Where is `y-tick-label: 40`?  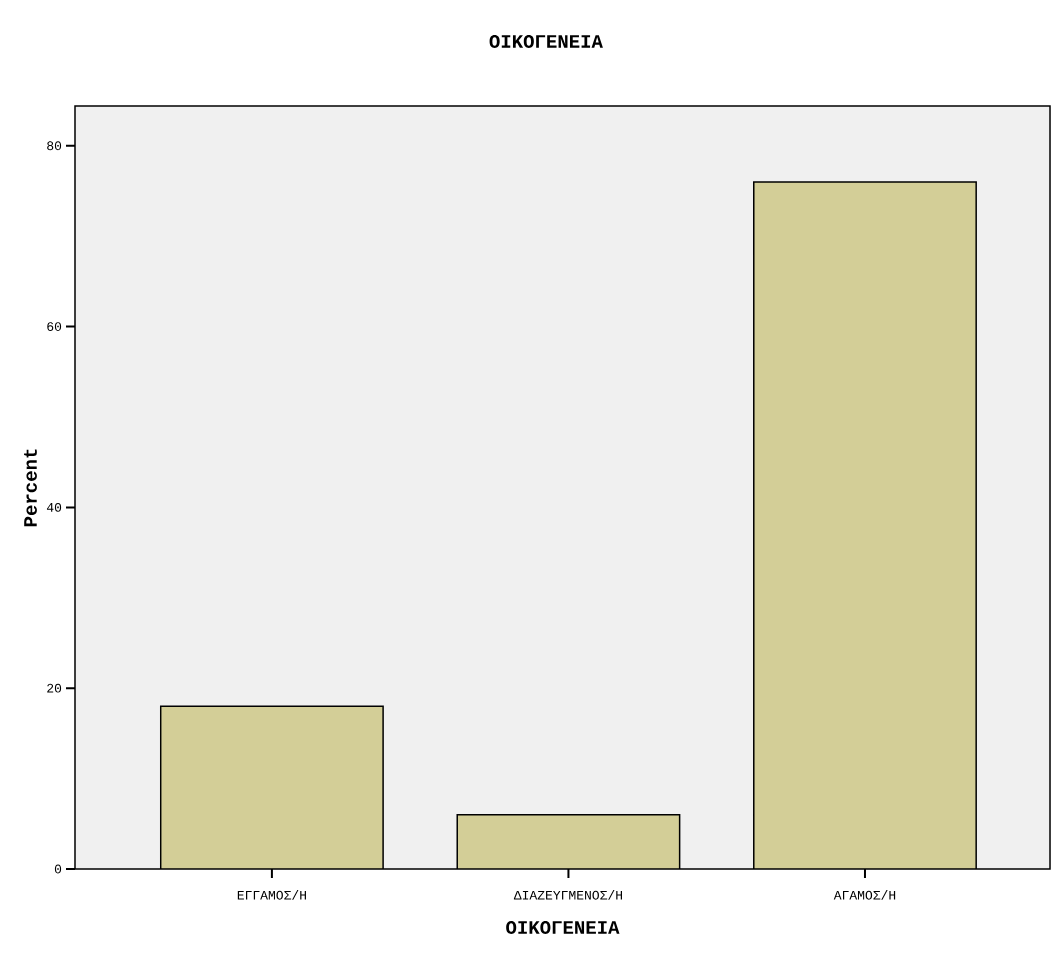 y-tick-label: 40 is located at coordinates (54, 507).